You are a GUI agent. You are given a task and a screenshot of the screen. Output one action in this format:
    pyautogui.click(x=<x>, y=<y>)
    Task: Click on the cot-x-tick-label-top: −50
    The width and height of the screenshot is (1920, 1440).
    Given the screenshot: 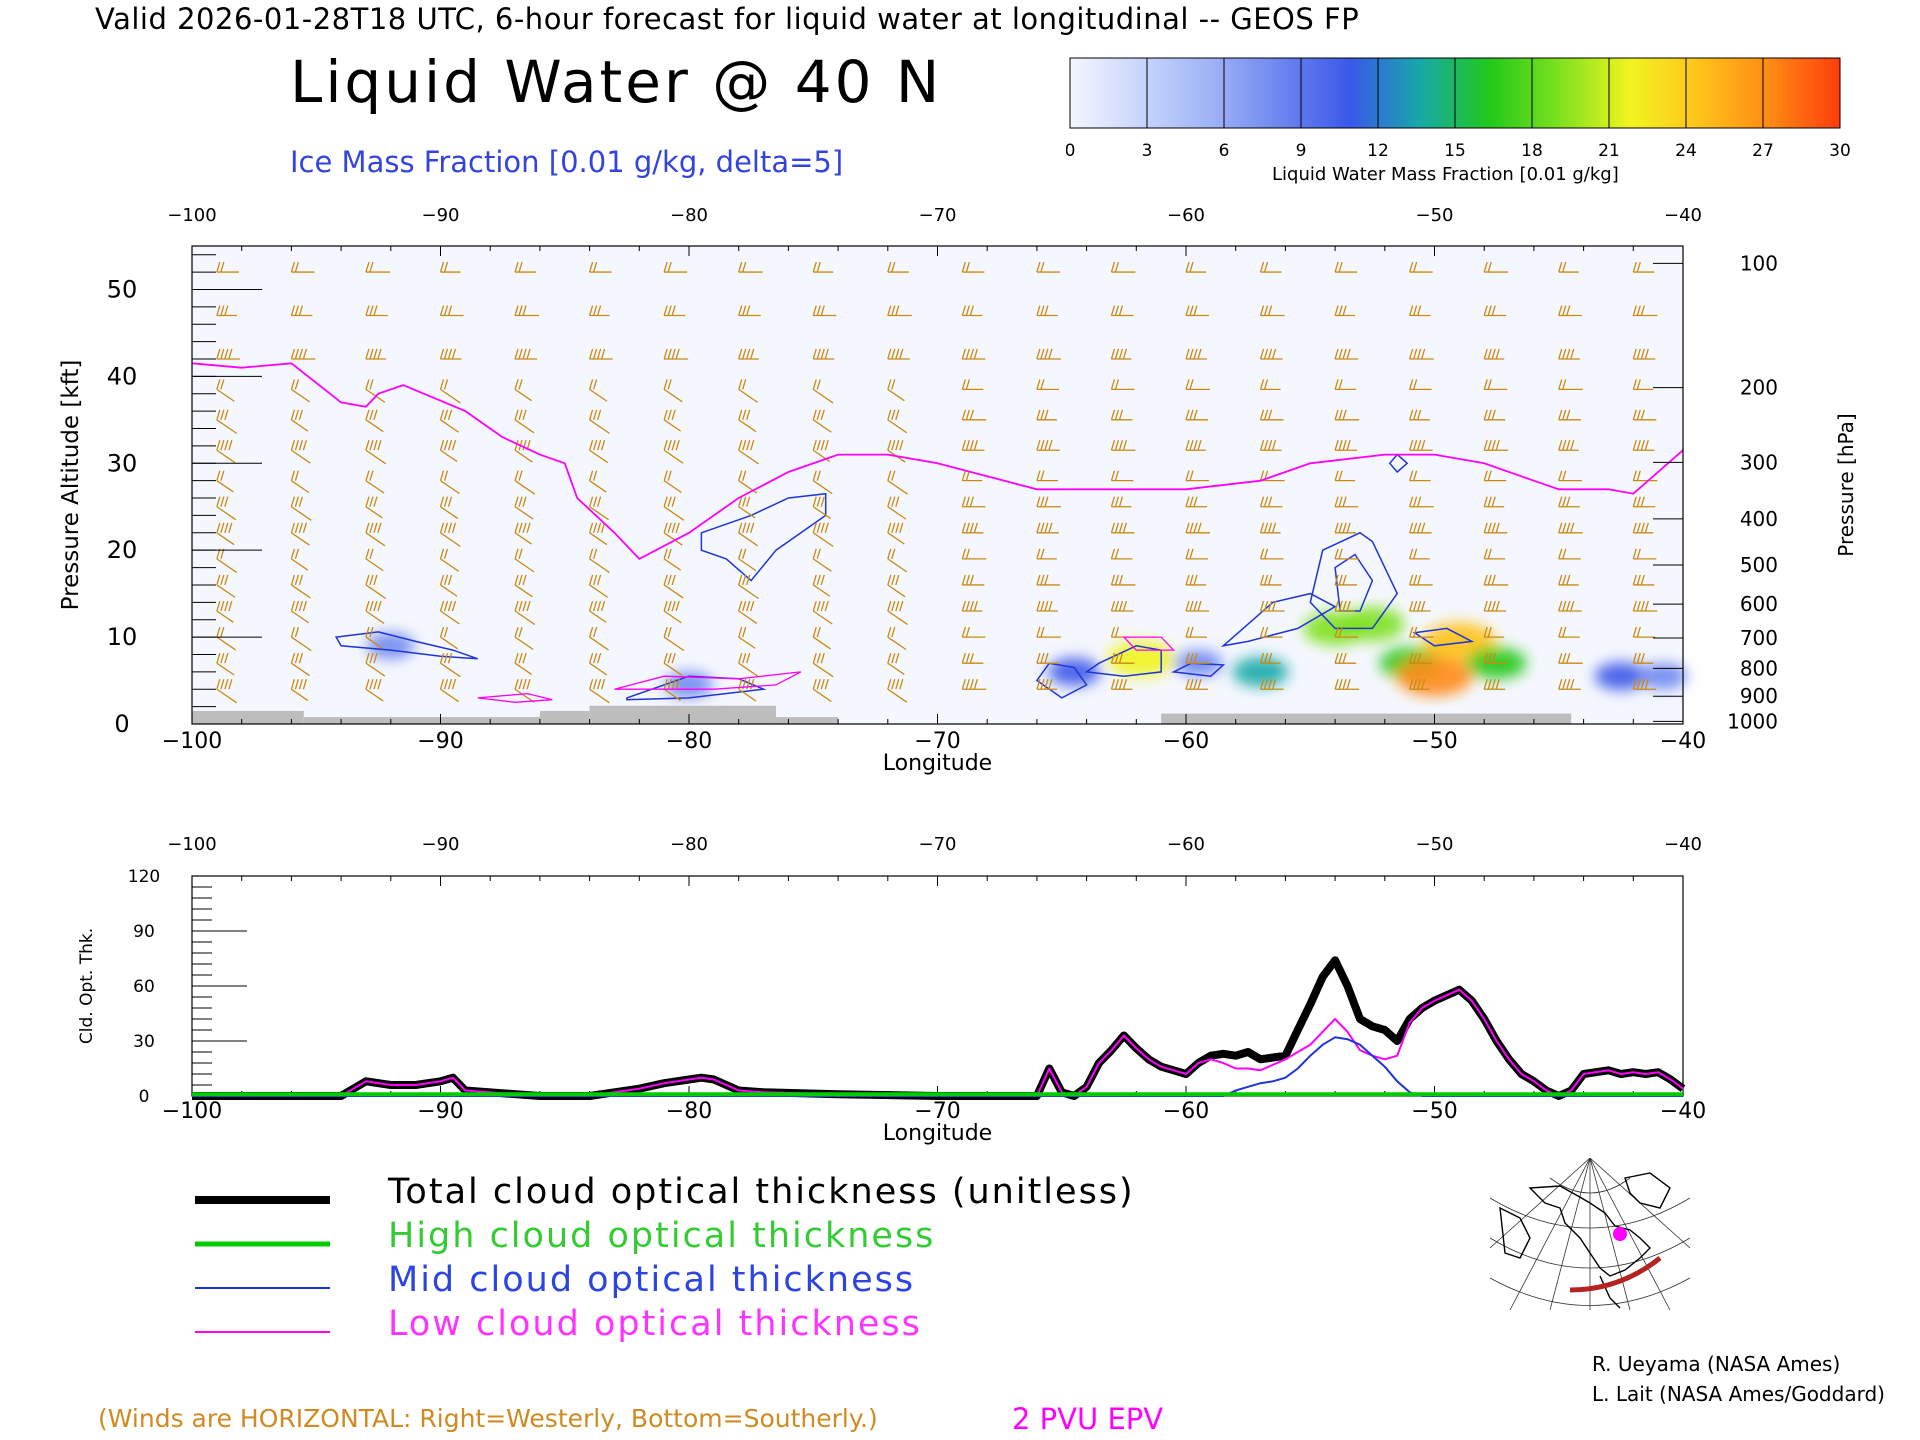 What is the action you would take?
    pyautogui.click(x=1435, y=844)
    